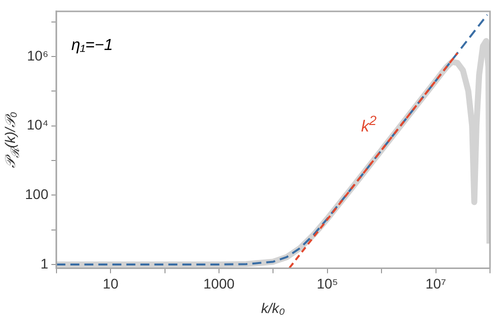 This screenshot has width=498, height=324. Describe the element at coordinates (219, 283) in the screenshot. I see `x-tick-label: 1000` at that location.